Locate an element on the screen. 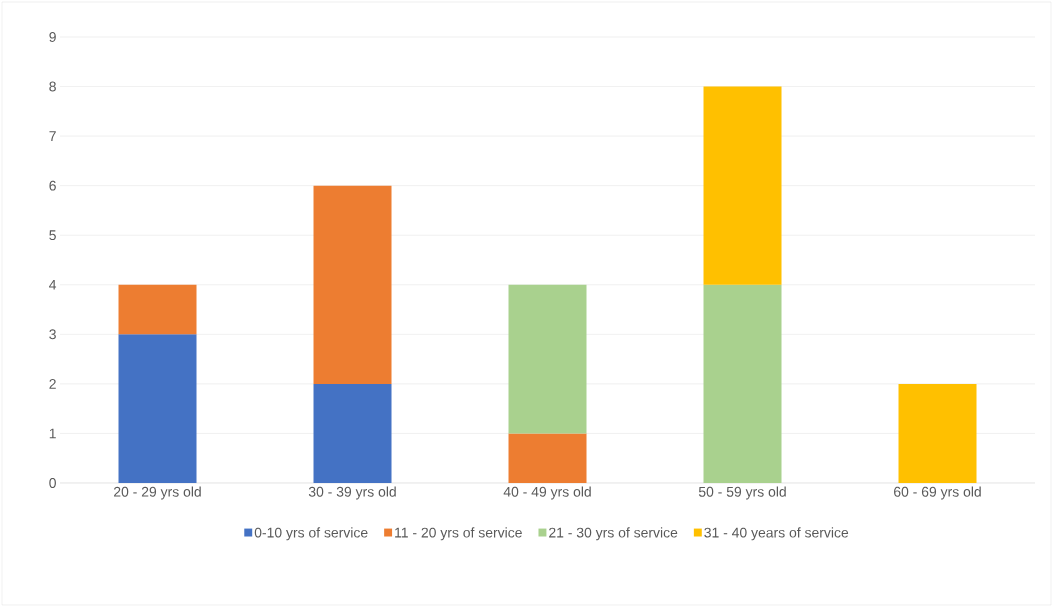 The width and height of the screenshot is (1053, 607). x-tick-label: 40 - 49 yrs old is located at coordinates (547, 493).